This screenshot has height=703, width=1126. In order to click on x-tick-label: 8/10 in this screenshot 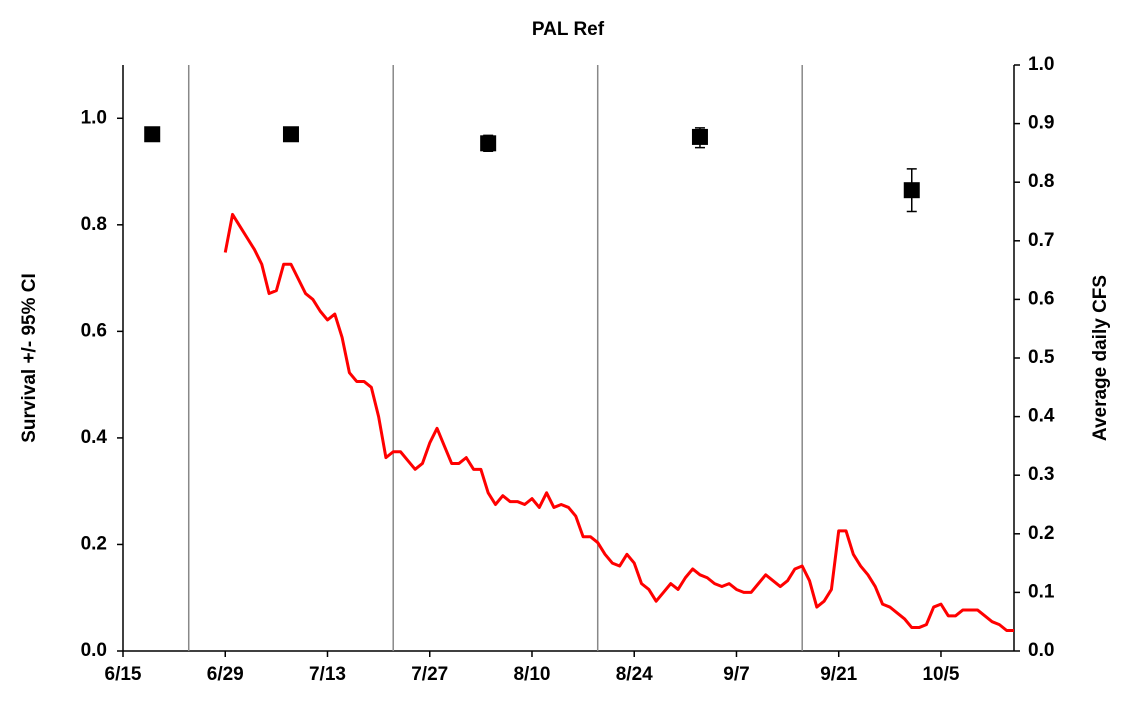, I will do `click(531, 674)`.